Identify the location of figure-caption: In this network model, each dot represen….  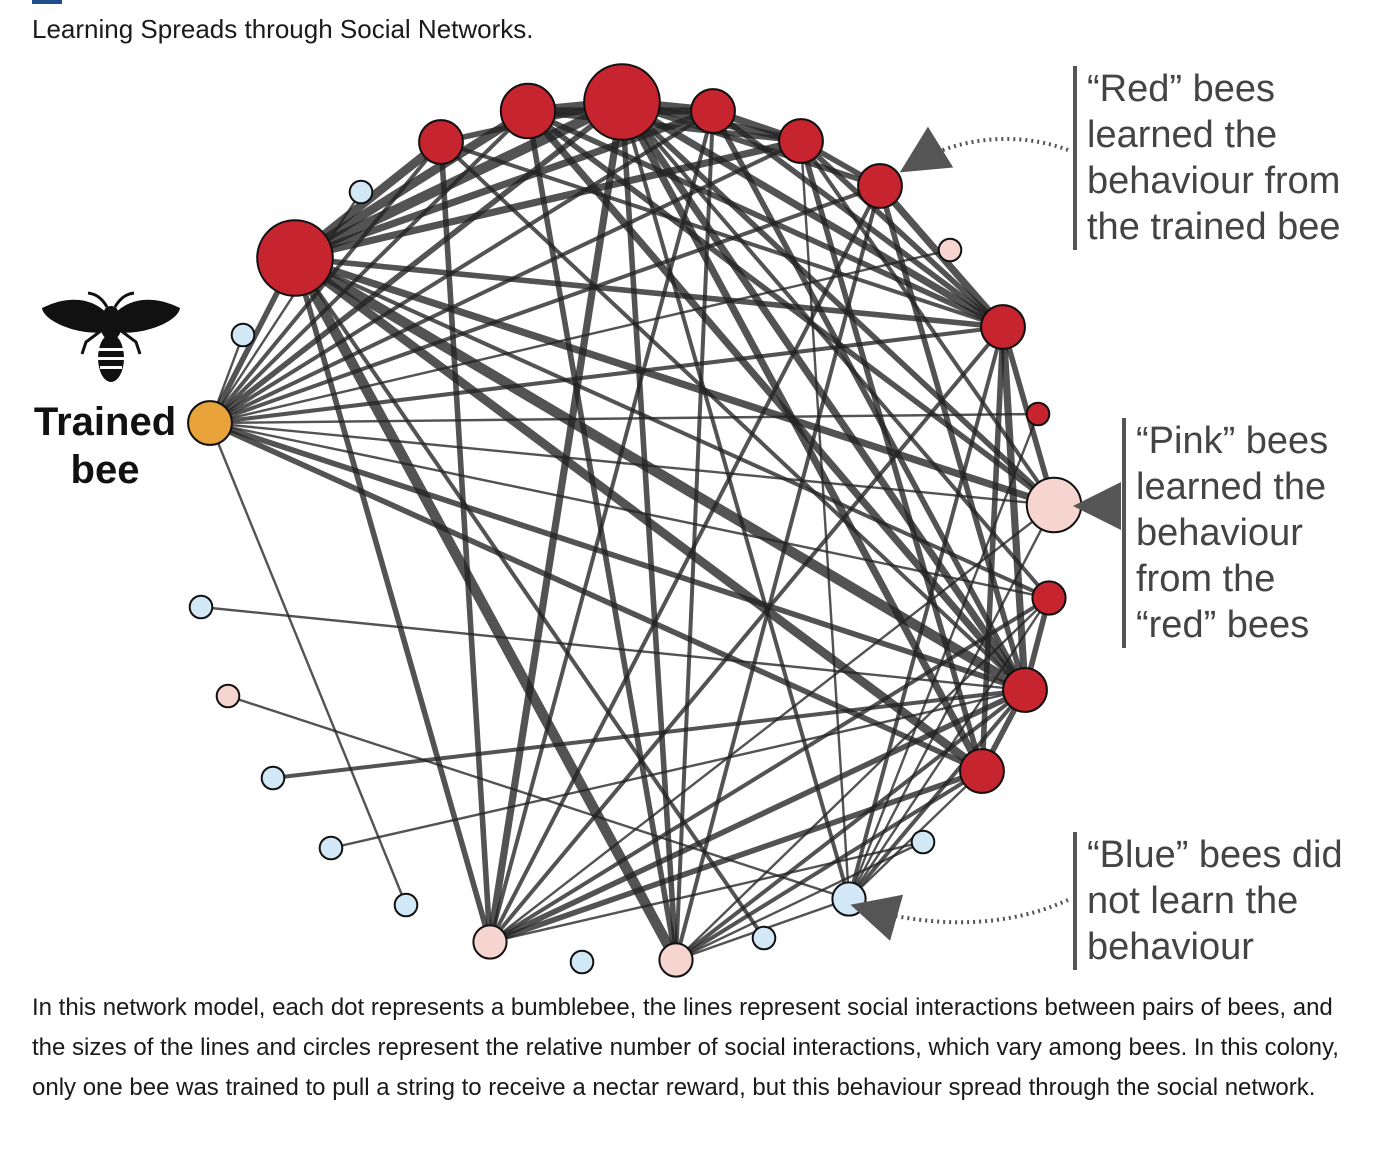
(685, 1047).